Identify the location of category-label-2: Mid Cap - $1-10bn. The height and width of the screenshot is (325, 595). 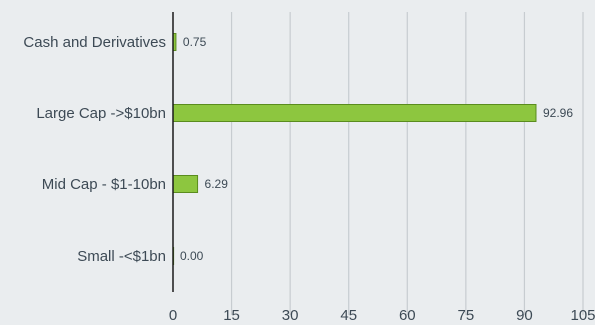
(104, 184).